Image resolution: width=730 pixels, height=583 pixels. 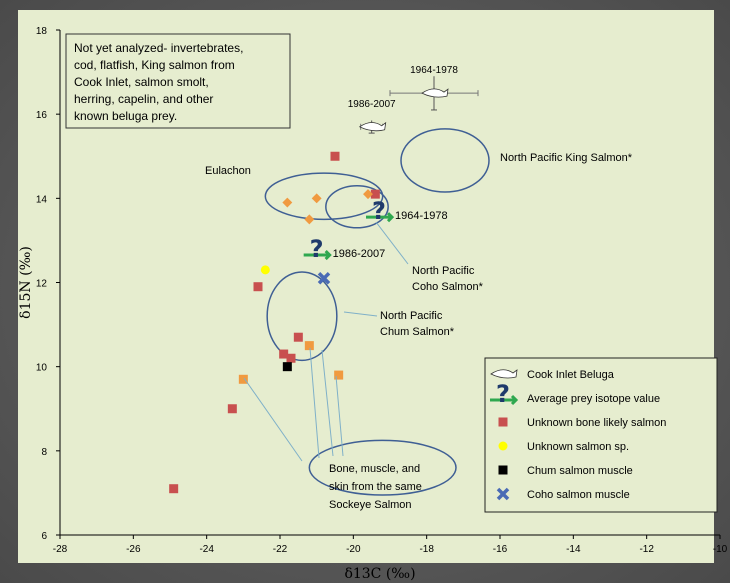 I want to click on x-axis-label: δ13C (‰), so click(x=379, y=574).